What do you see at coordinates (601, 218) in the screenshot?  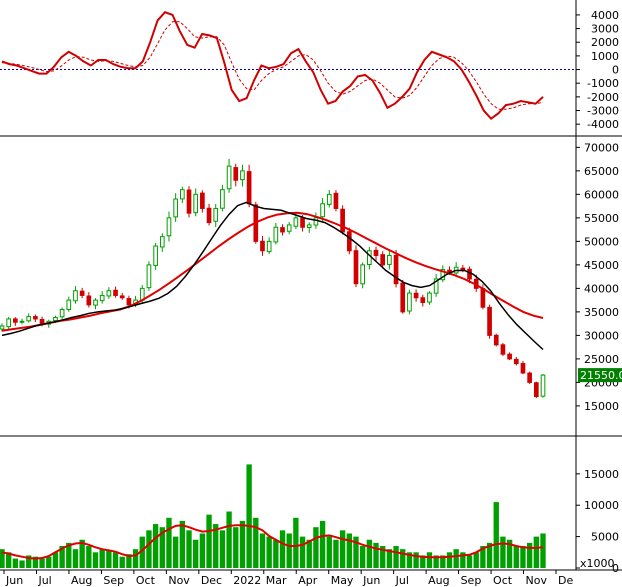 I see `price-tick-label: 55000` at bounding box center [601, 218].